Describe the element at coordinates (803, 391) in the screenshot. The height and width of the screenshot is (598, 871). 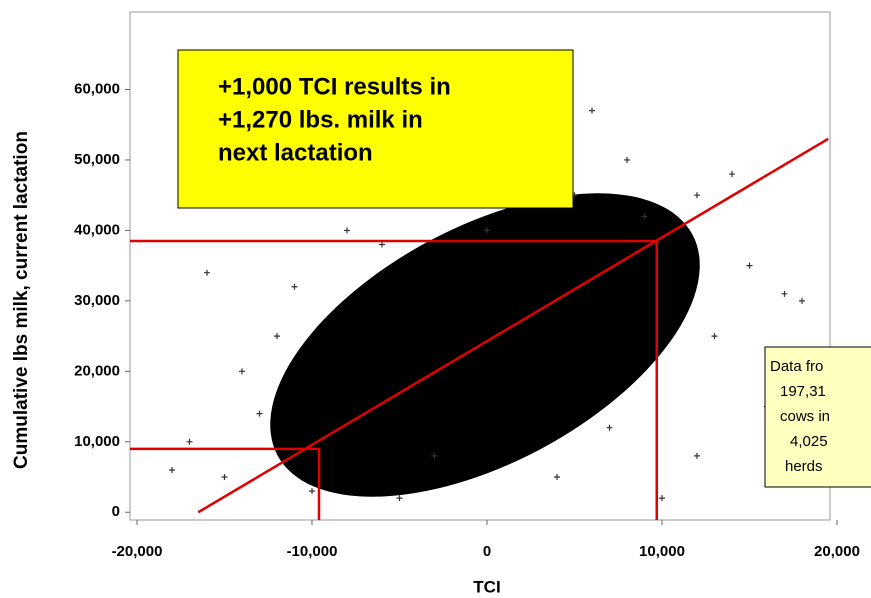
I see `note-text: 197,31` at that location.